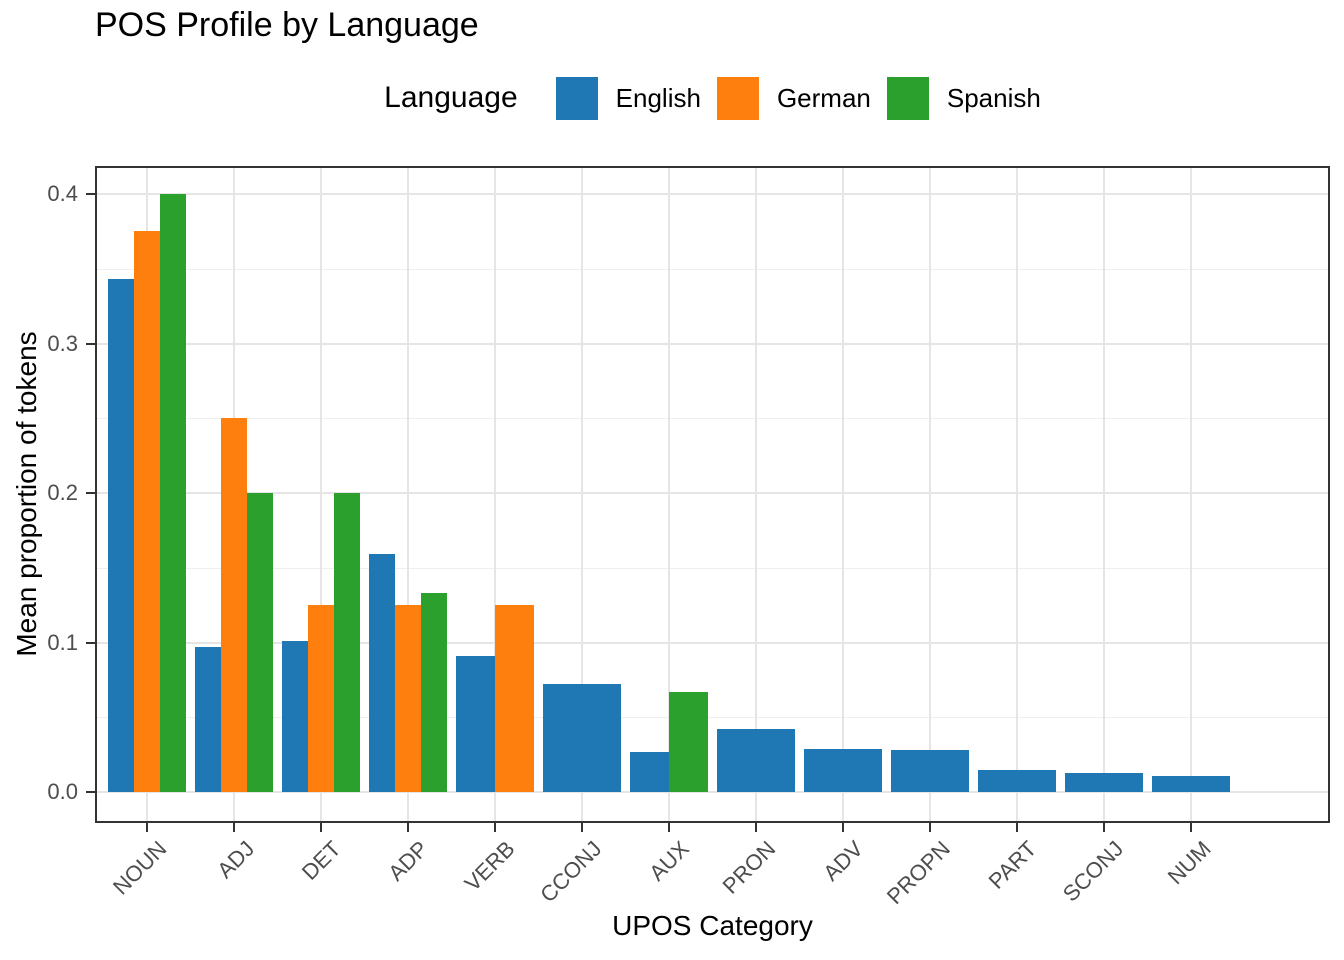  Describe the element at coordinates (712, 419) in the screenshot. I see `gridline-y-minor-0.25` at that location.